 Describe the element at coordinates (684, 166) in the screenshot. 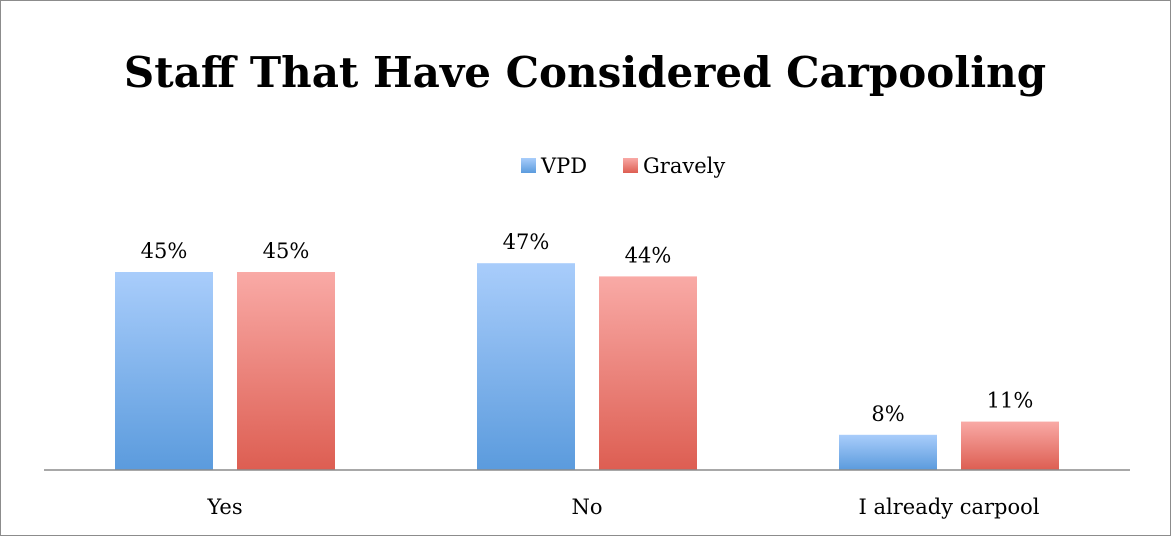

I see `legend-label-gravely: Gravely` at that location.